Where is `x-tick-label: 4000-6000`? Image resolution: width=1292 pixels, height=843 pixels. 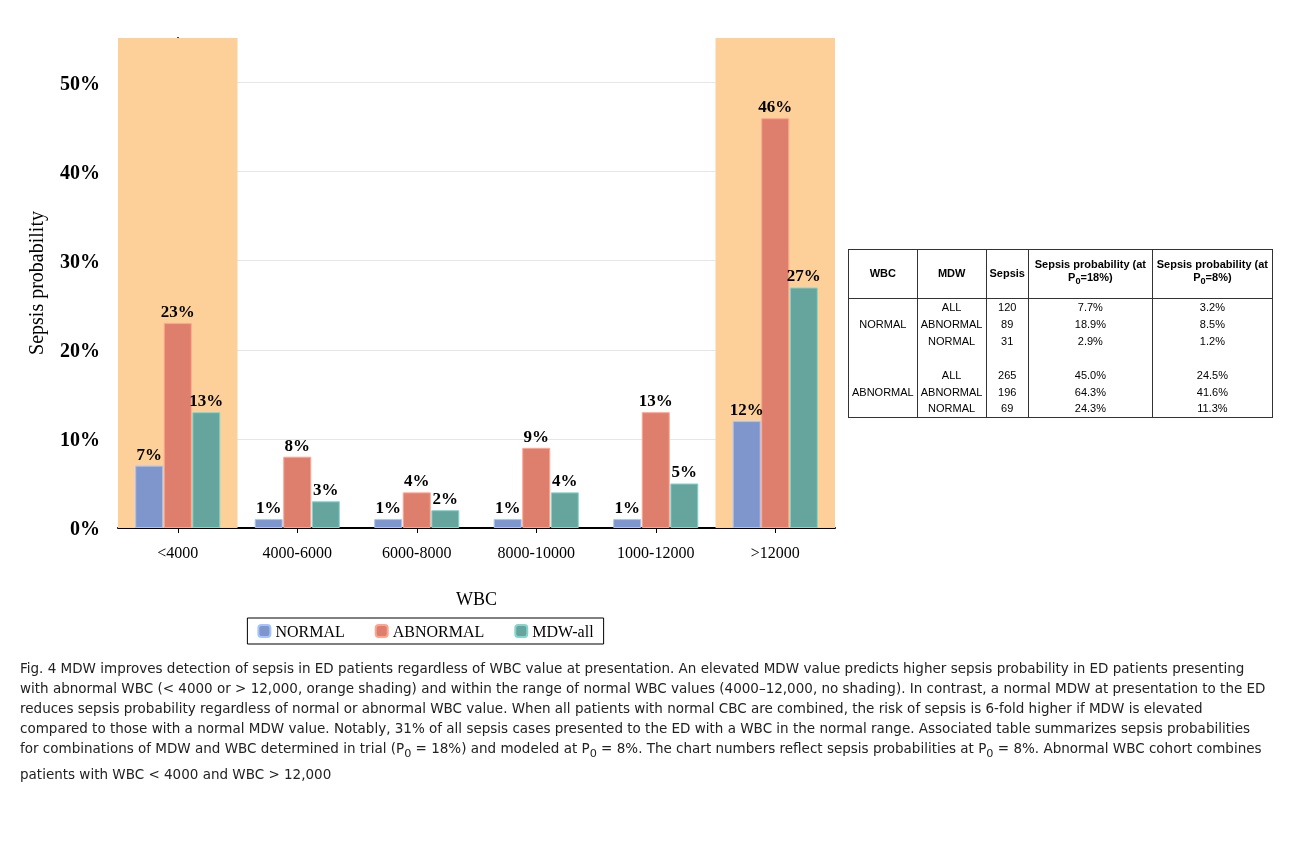
x-tick-label: 4000-6000 is located at coordinates (297, 552).